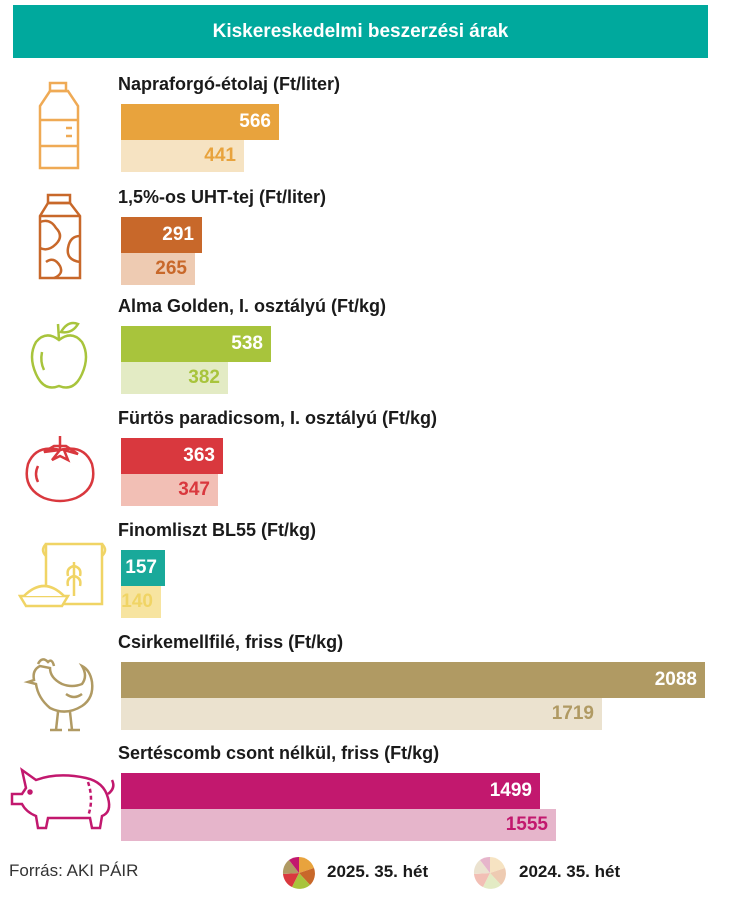 The width and height of the screenshot is (734, 910). I want to click on bar-current: 363, so click(172, 456).